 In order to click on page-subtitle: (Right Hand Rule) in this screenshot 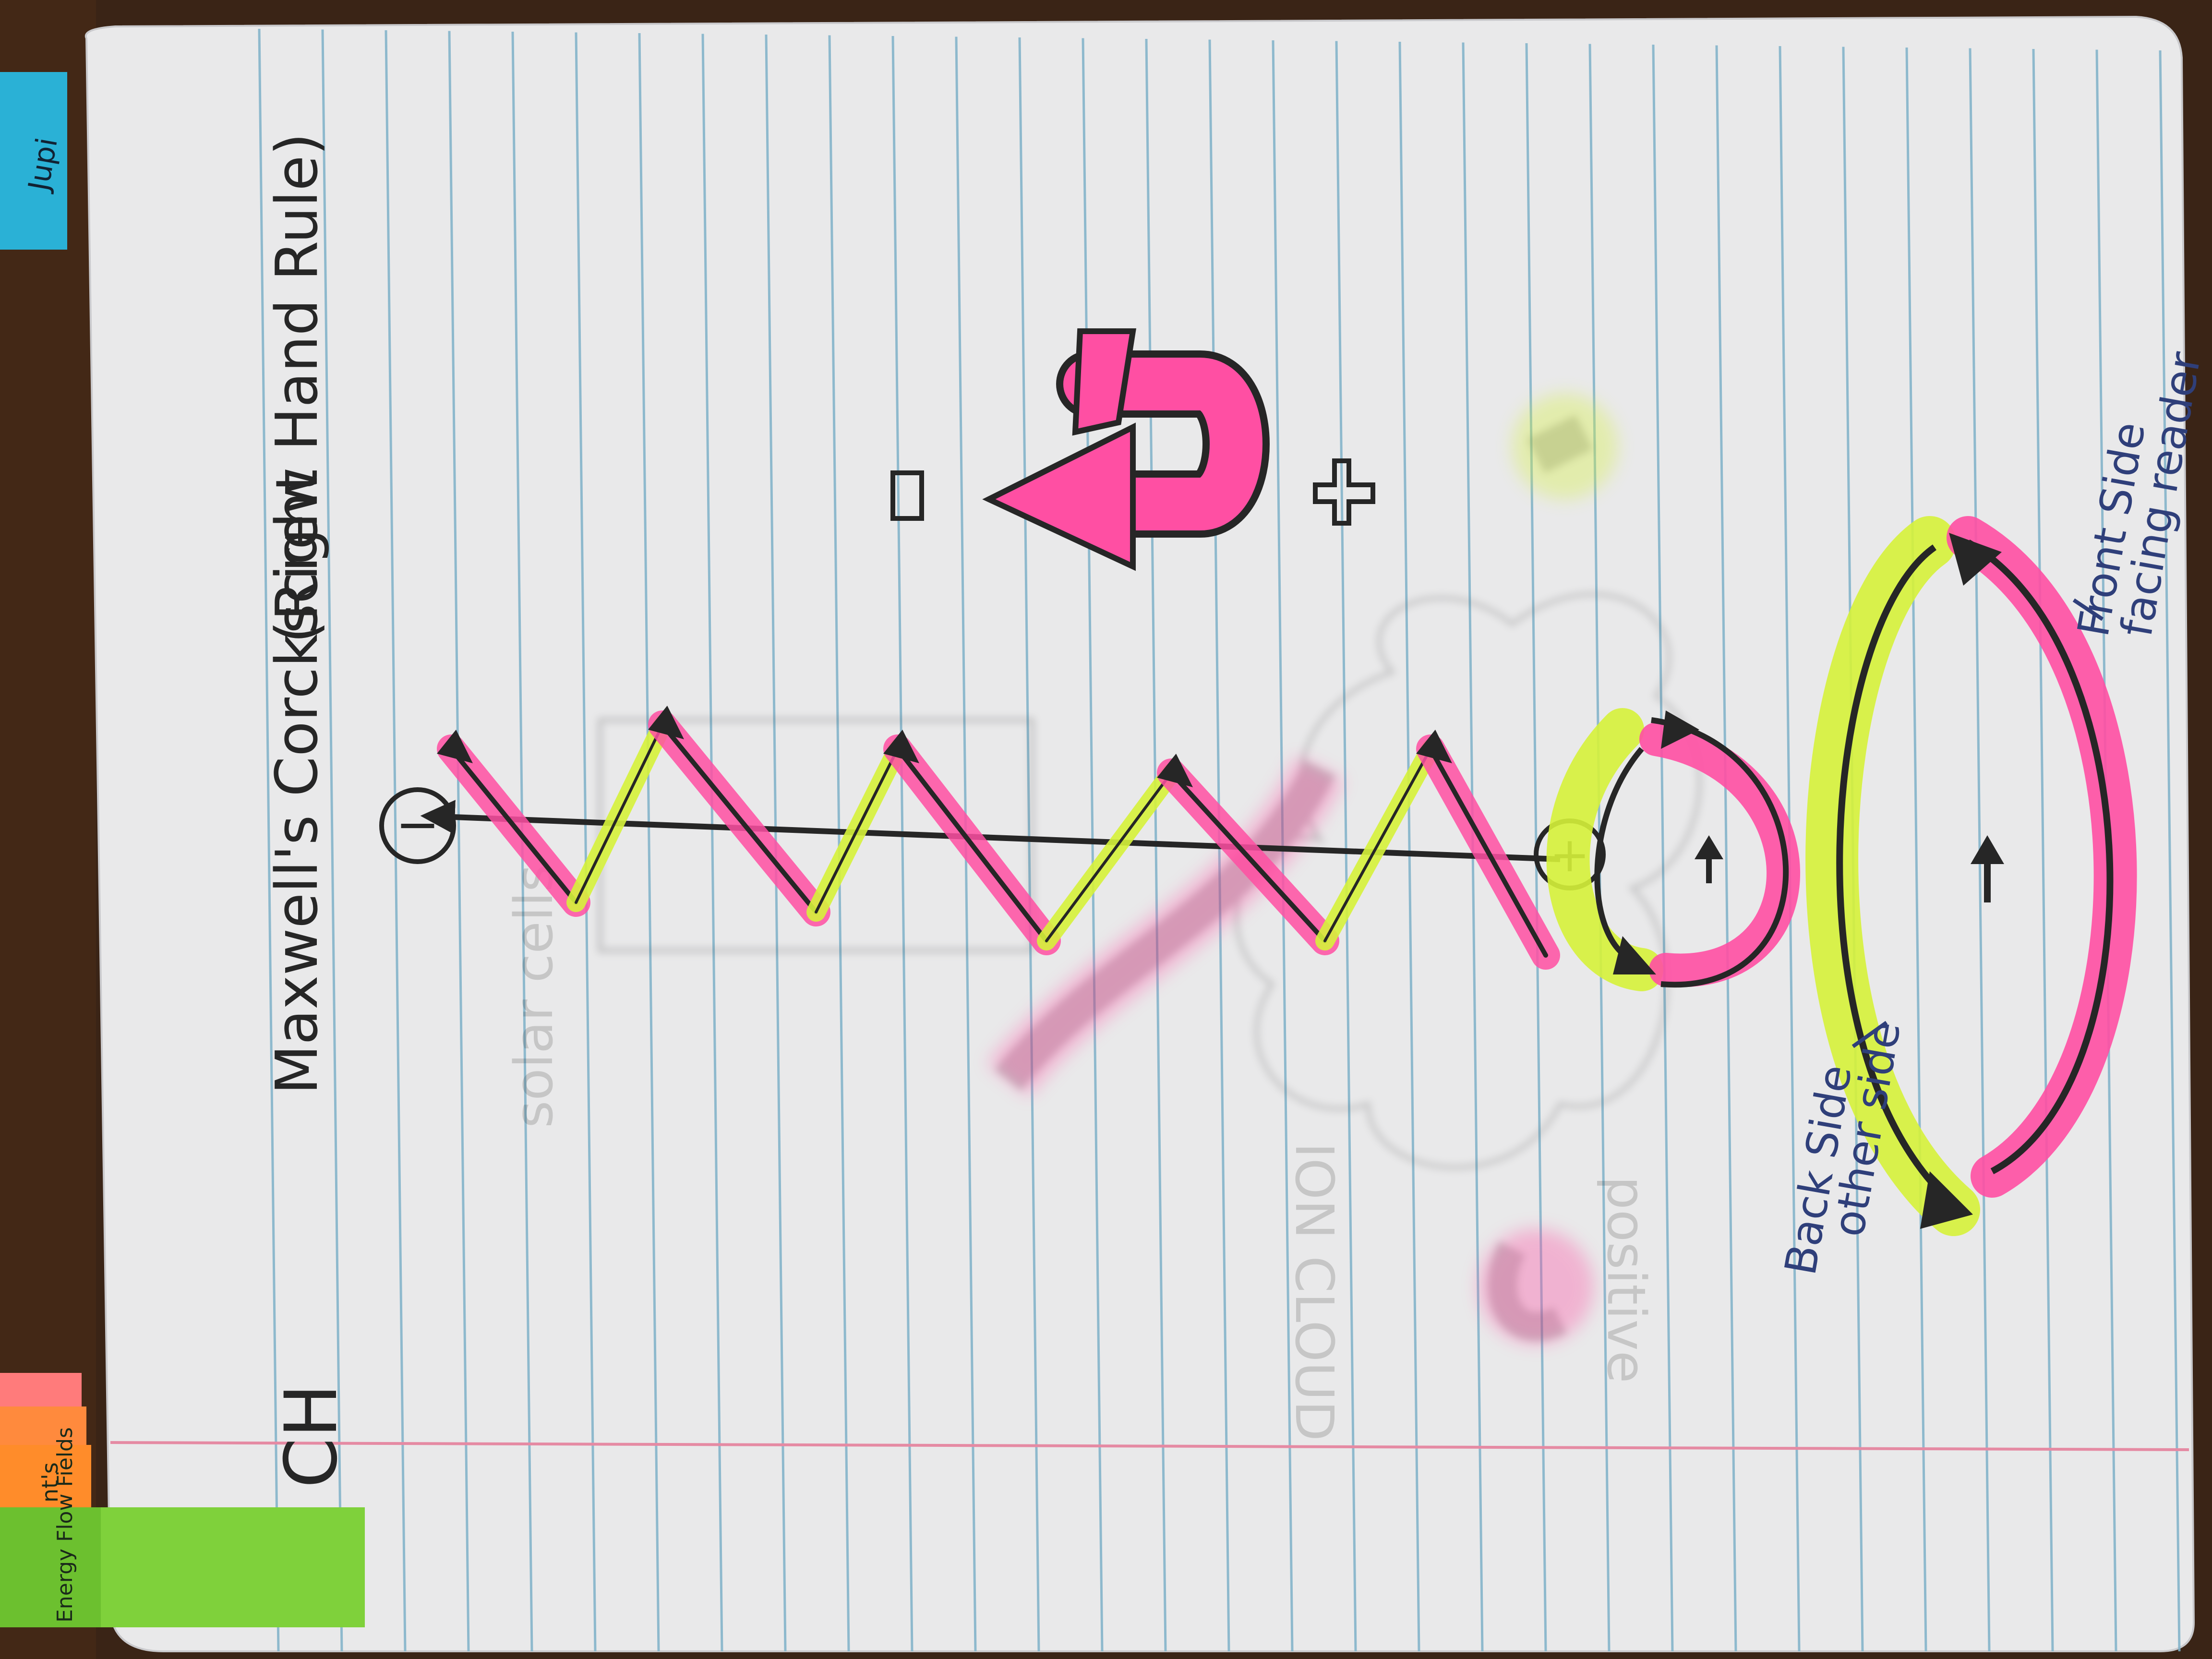, I will do `click(297, 388)`.